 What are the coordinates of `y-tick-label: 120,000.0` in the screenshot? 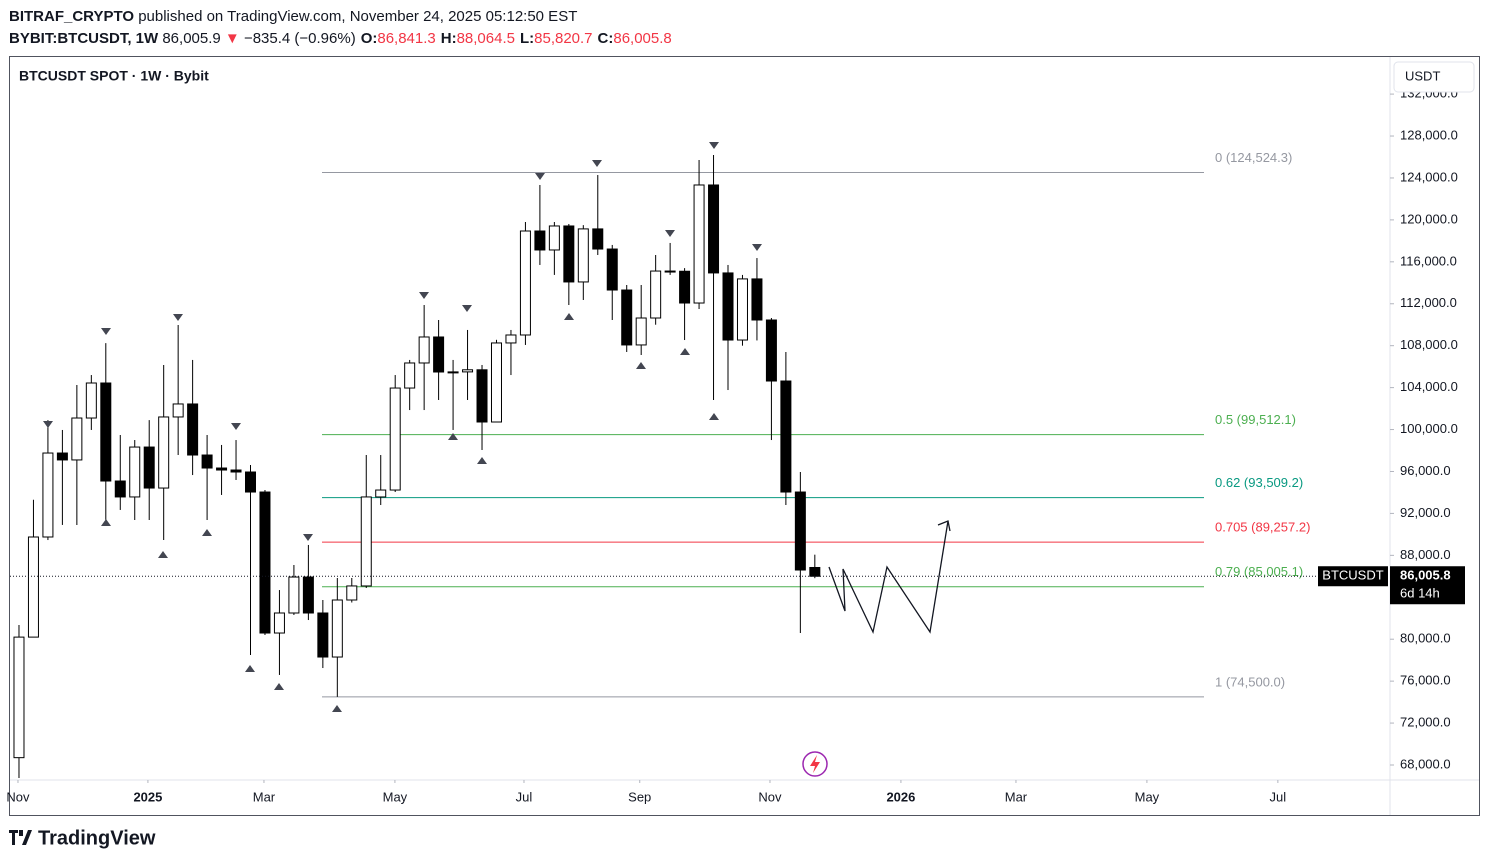 It's located at (1429, 218).